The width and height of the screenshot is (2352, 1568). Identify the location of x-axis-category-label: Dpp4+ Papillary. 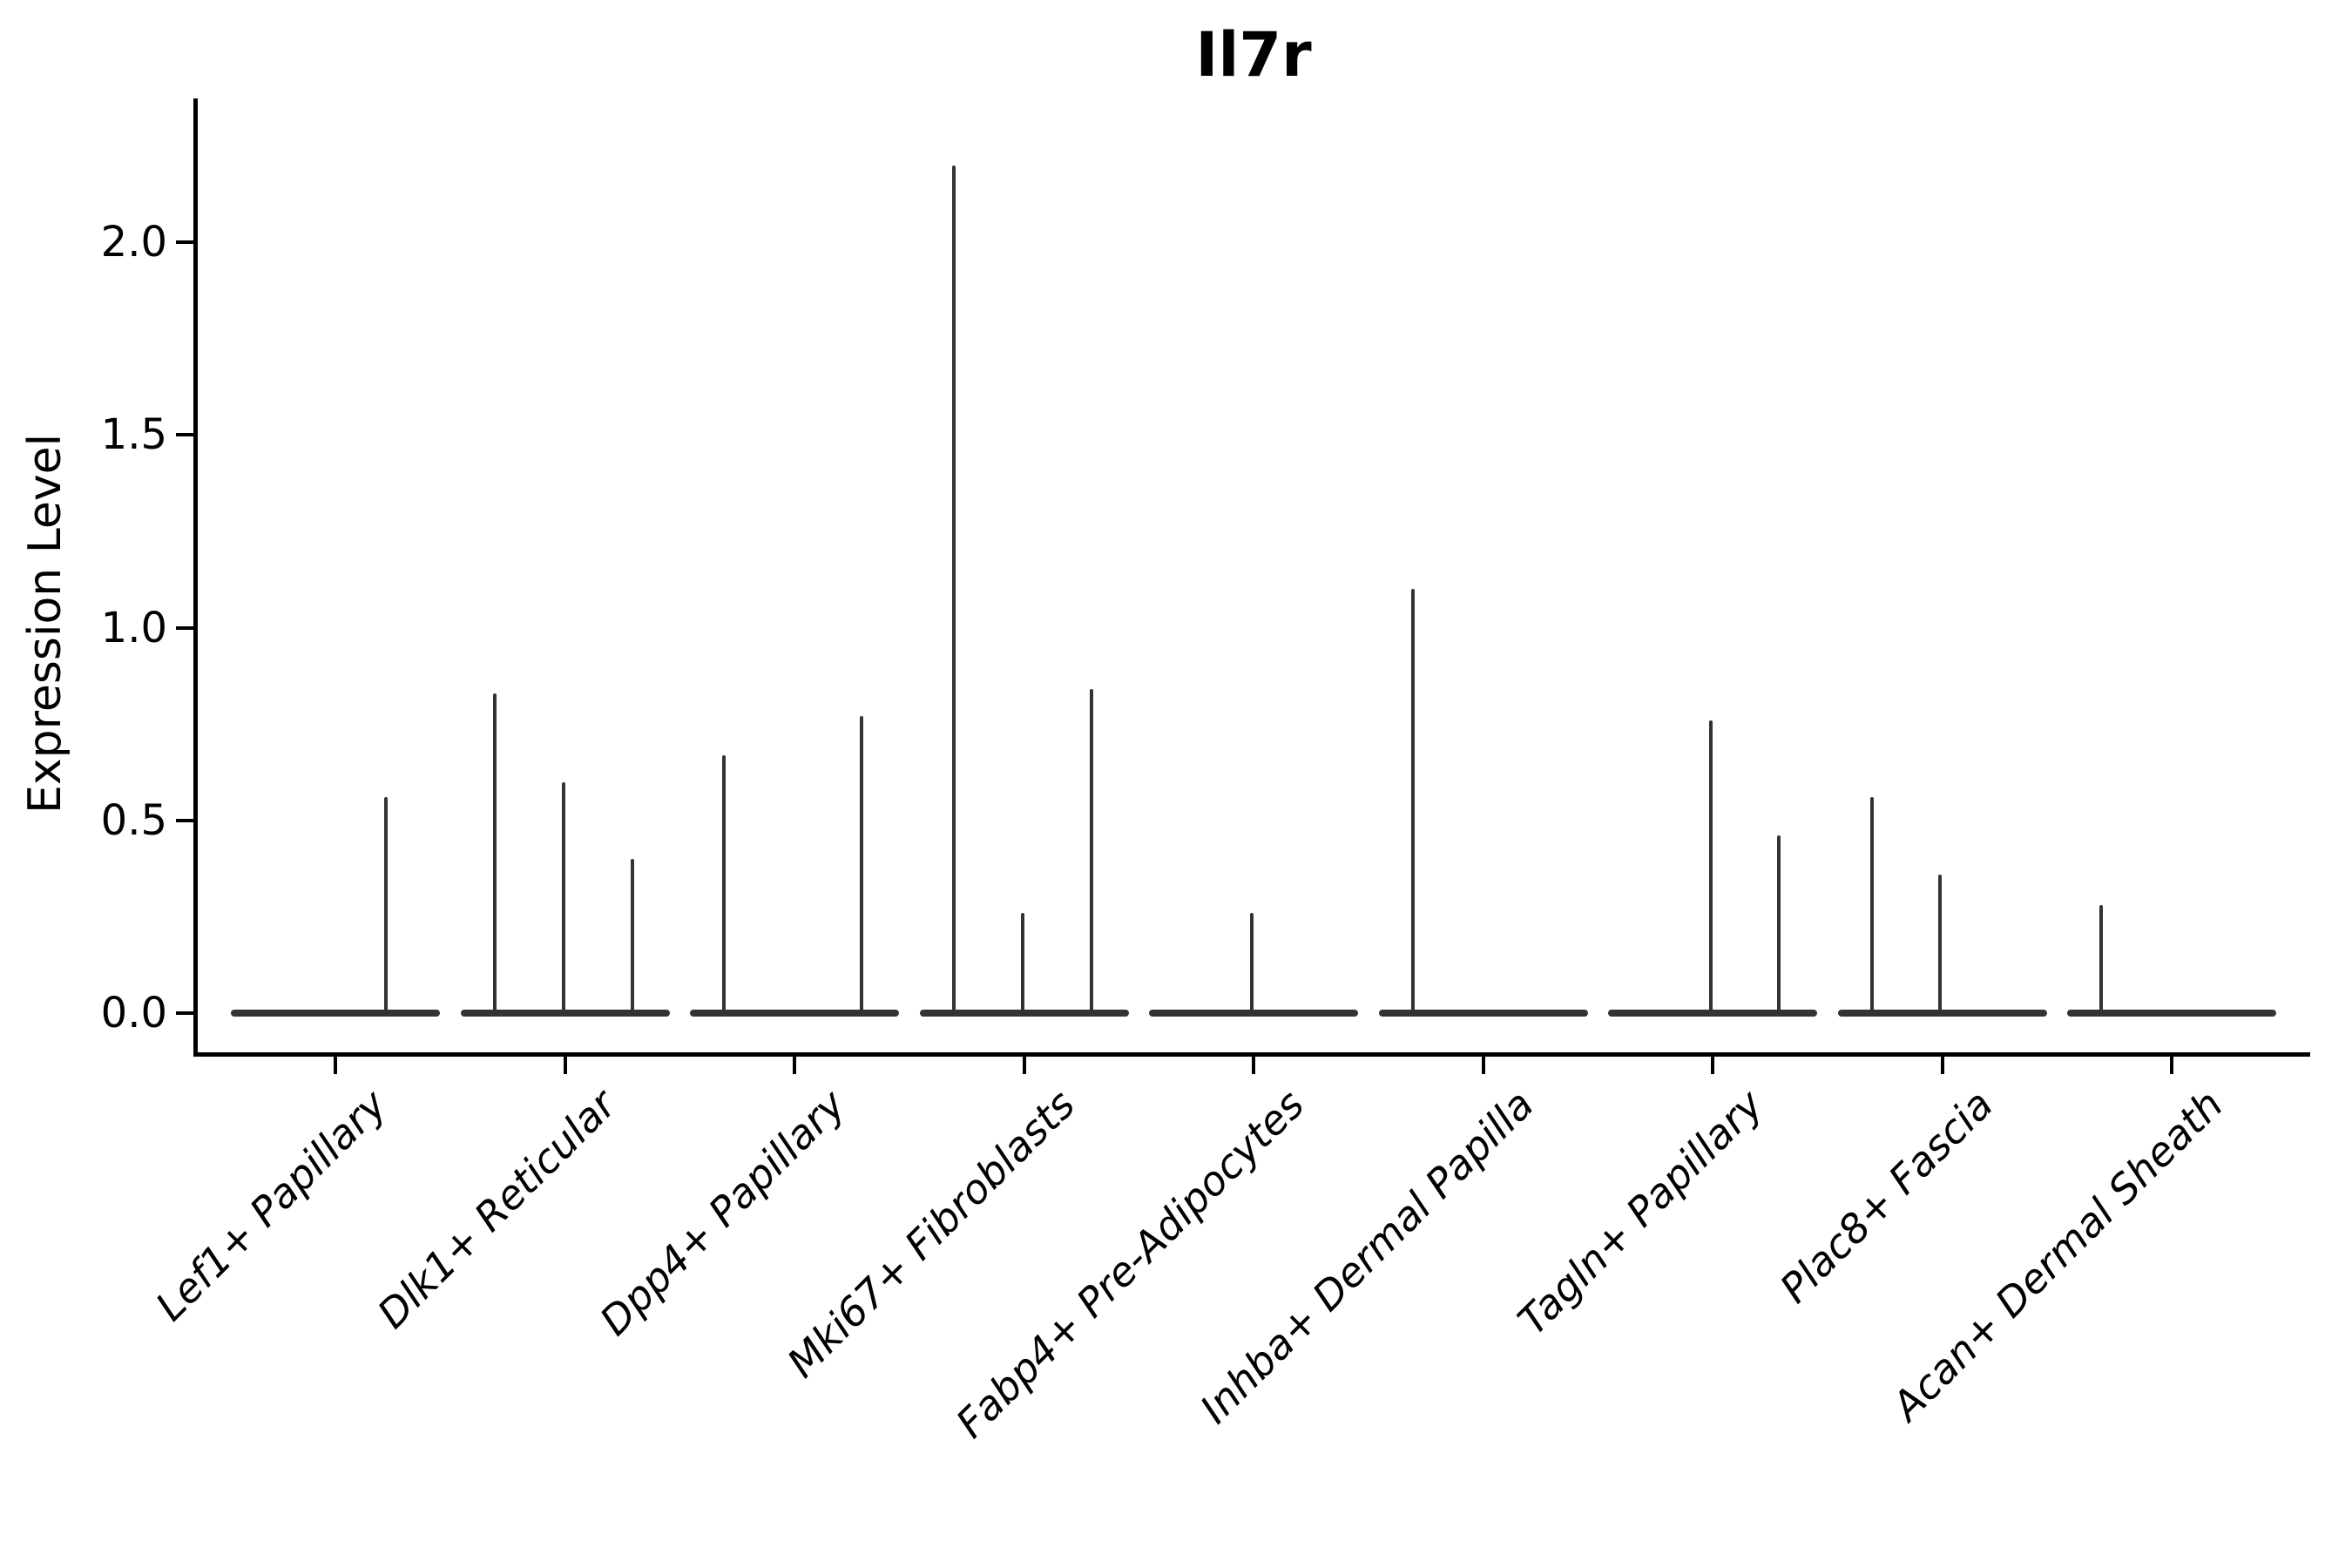
(723, 1212).